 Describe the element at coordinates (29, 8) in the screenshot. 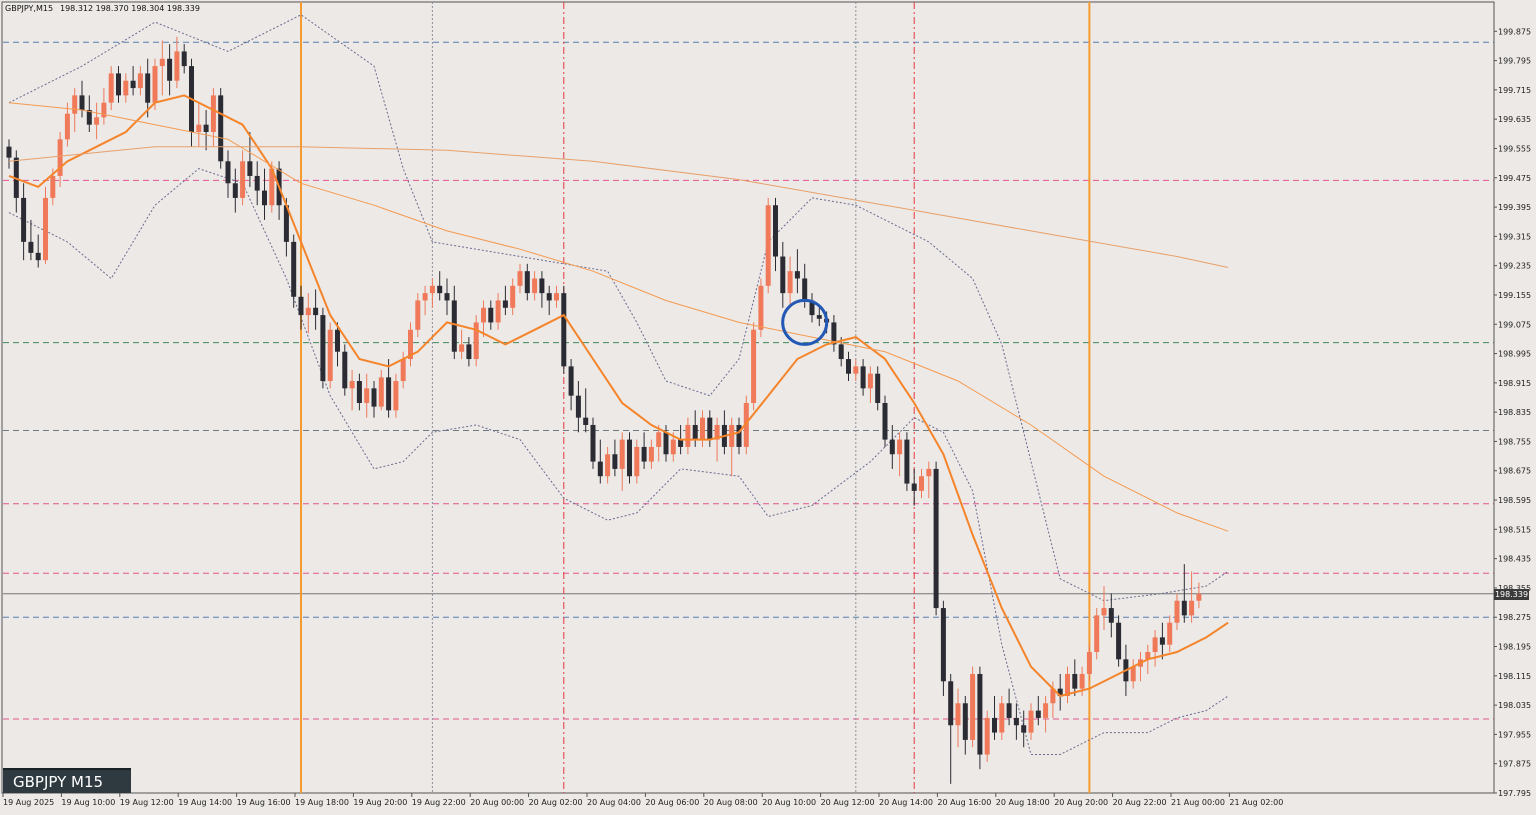

I see `chart-header-symbol: GBPJPY,M15` at that location.